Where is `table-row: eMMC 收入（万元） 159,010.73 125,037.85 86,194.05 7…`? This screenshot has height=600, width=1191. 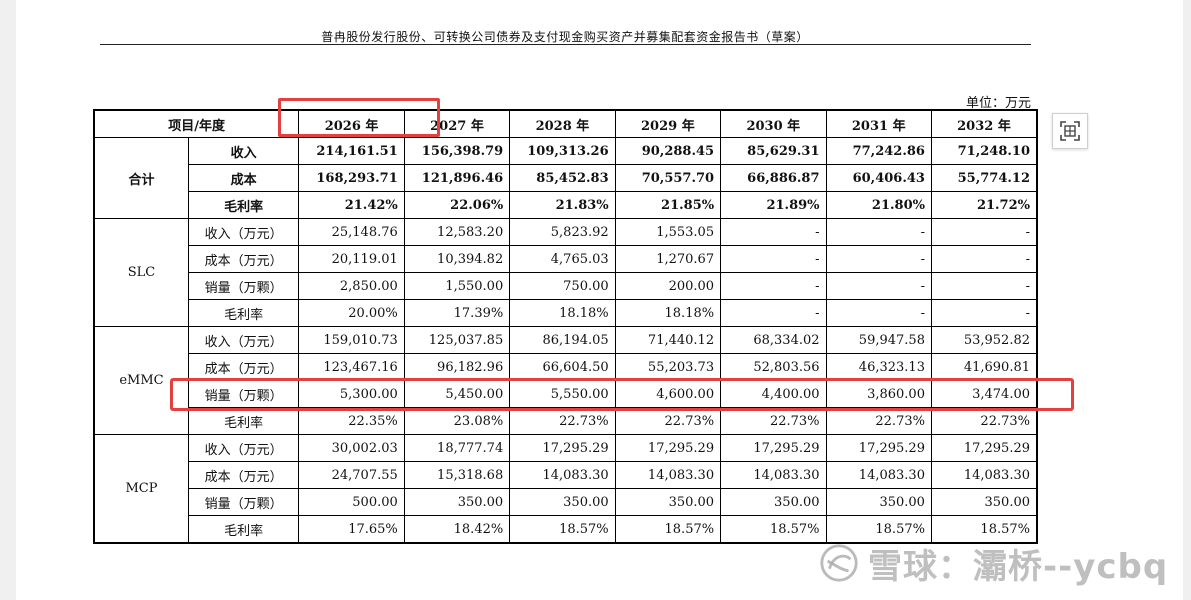 table-row: eMMC 收入（万元） 159,010.73 125,037.85 86,194.05 7… is located at coordinates (565, 380).